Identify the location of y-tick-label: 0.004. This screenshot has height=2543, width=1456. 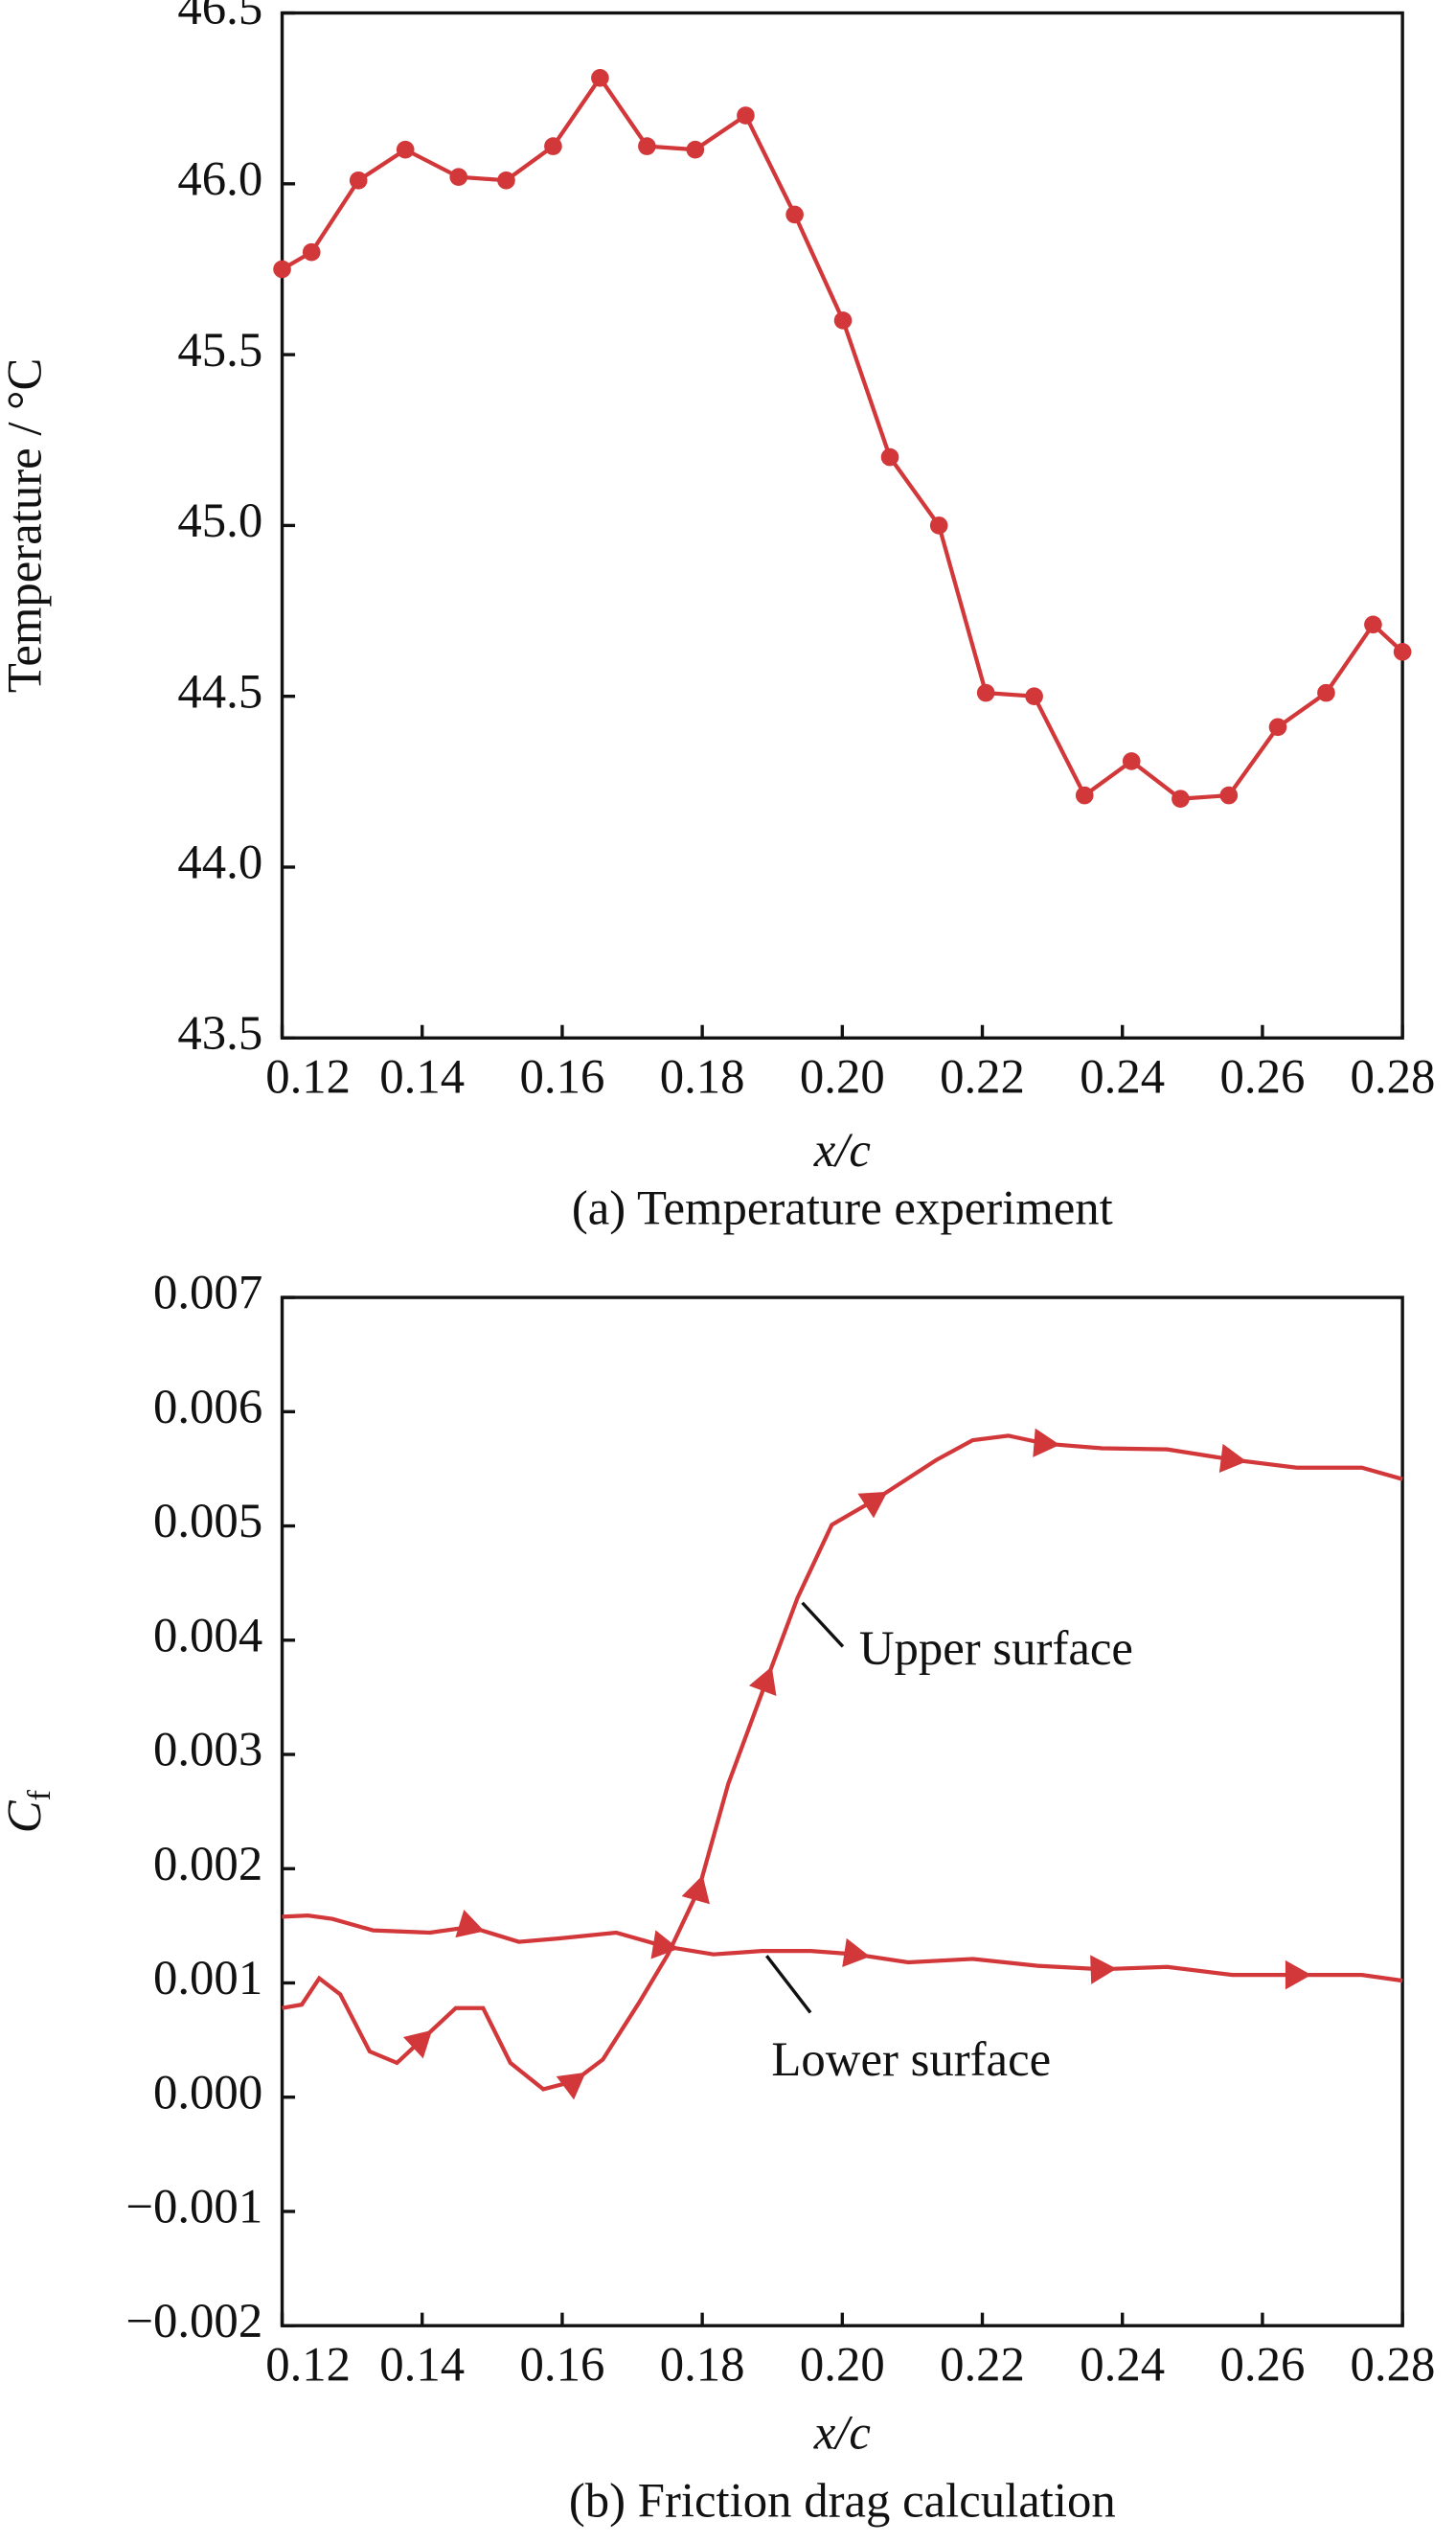
(207, 1635).